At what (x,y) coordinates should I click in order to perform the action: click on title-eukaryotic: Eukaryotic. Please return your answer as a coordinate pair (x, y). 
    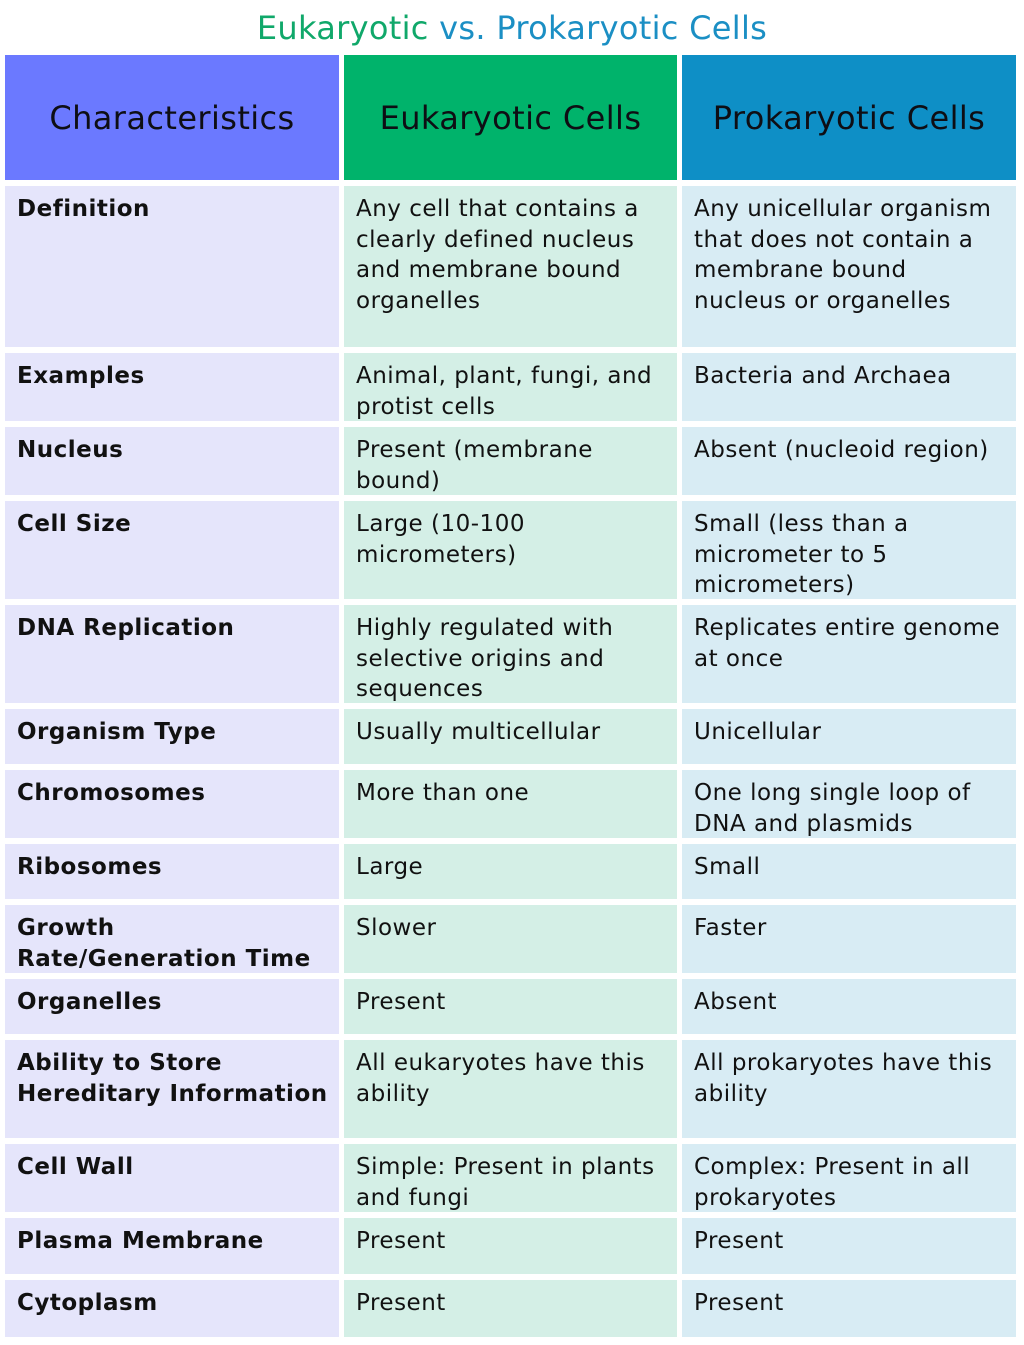
    Looking at the image, I should click on (342, 28).